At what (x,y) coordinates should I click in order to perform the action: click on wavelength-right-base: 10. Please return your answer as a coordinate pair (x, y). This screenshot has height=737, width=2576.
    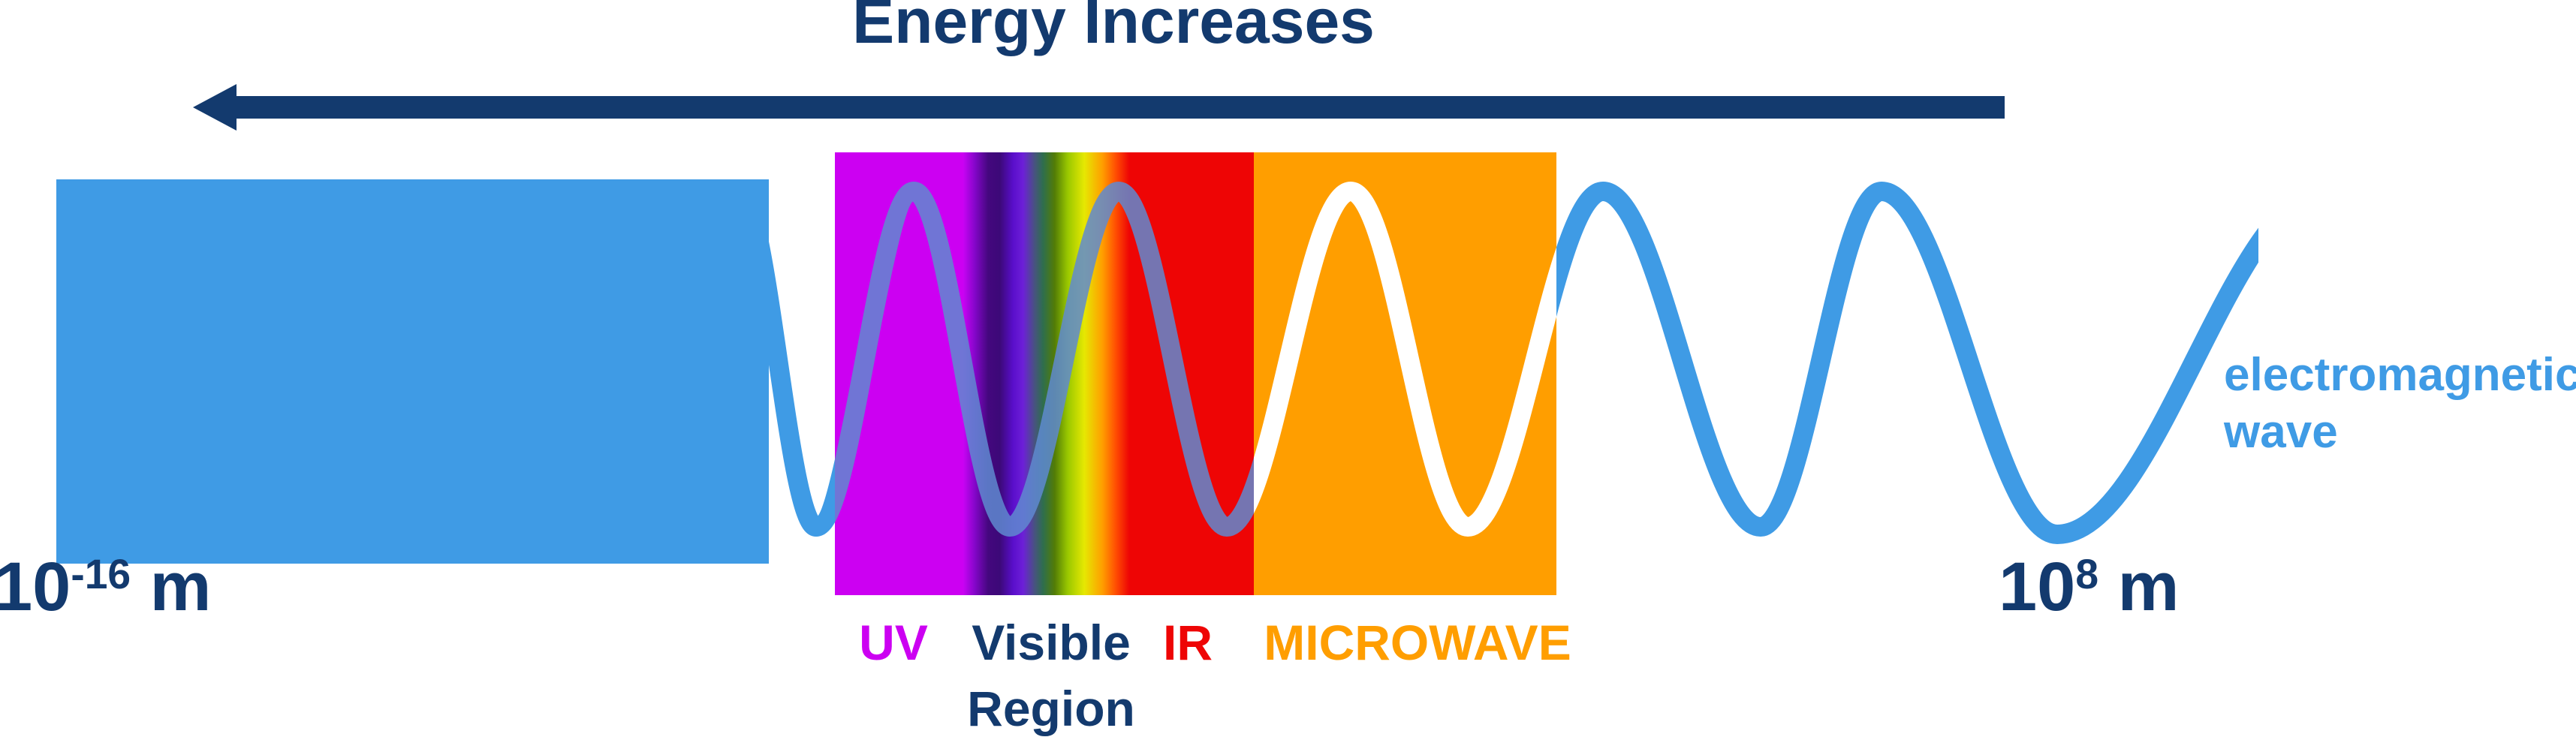
    Looking at the image, I should click on (2037, 587).